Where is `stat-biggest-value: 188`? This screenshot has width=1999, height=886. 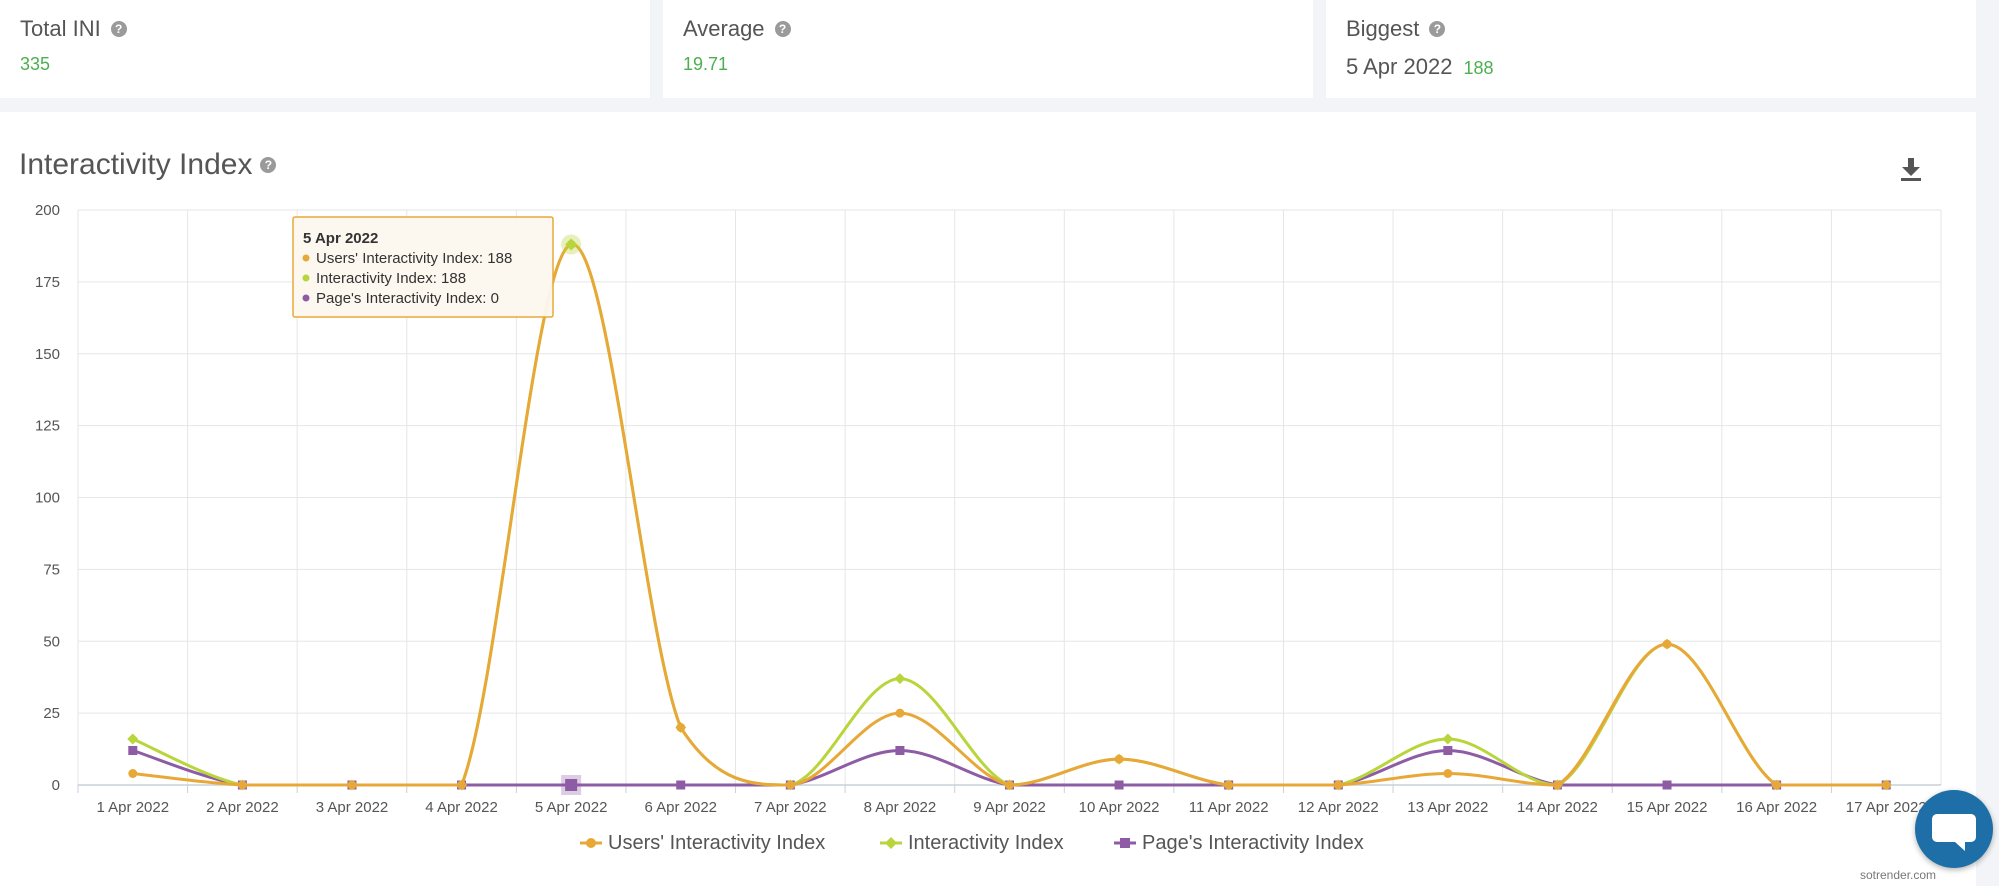 stat-biggest-value: 188 is located at coordinates (1478, 68).